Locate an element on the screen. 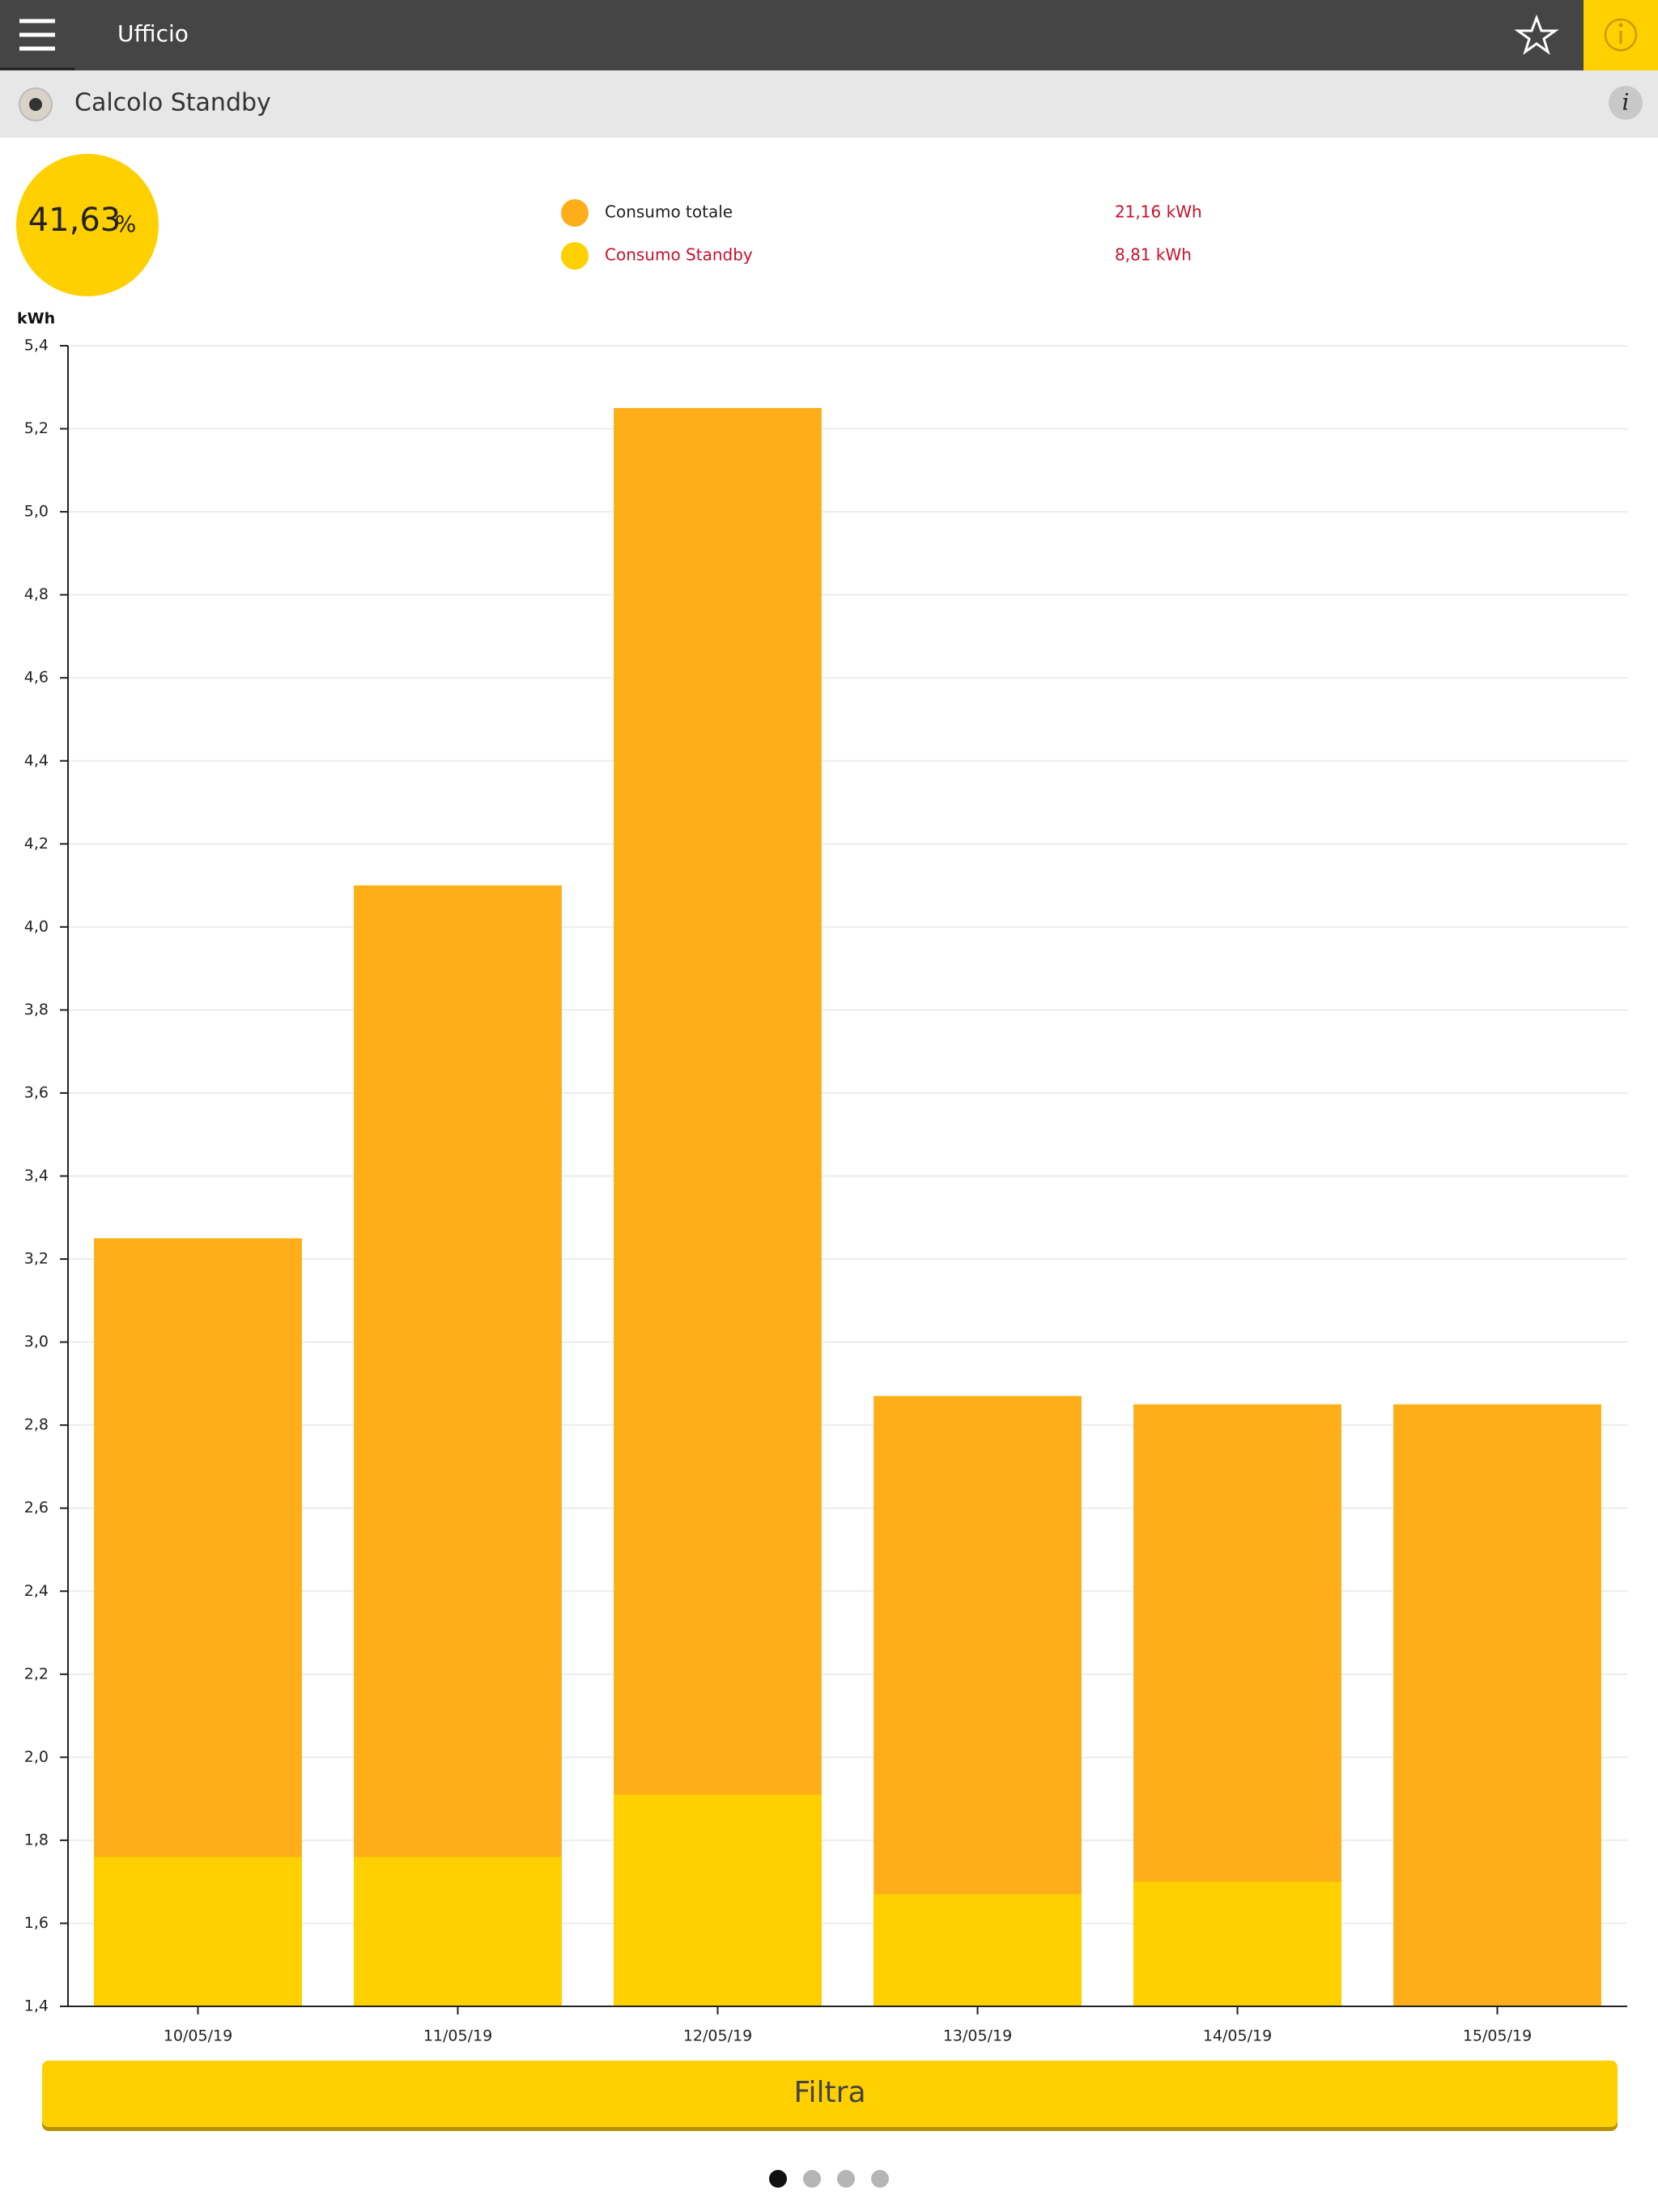 This screenshot has width=1658, height=2212. x-tick-label: 12/05/19 is located at coordinates (717, 2036).